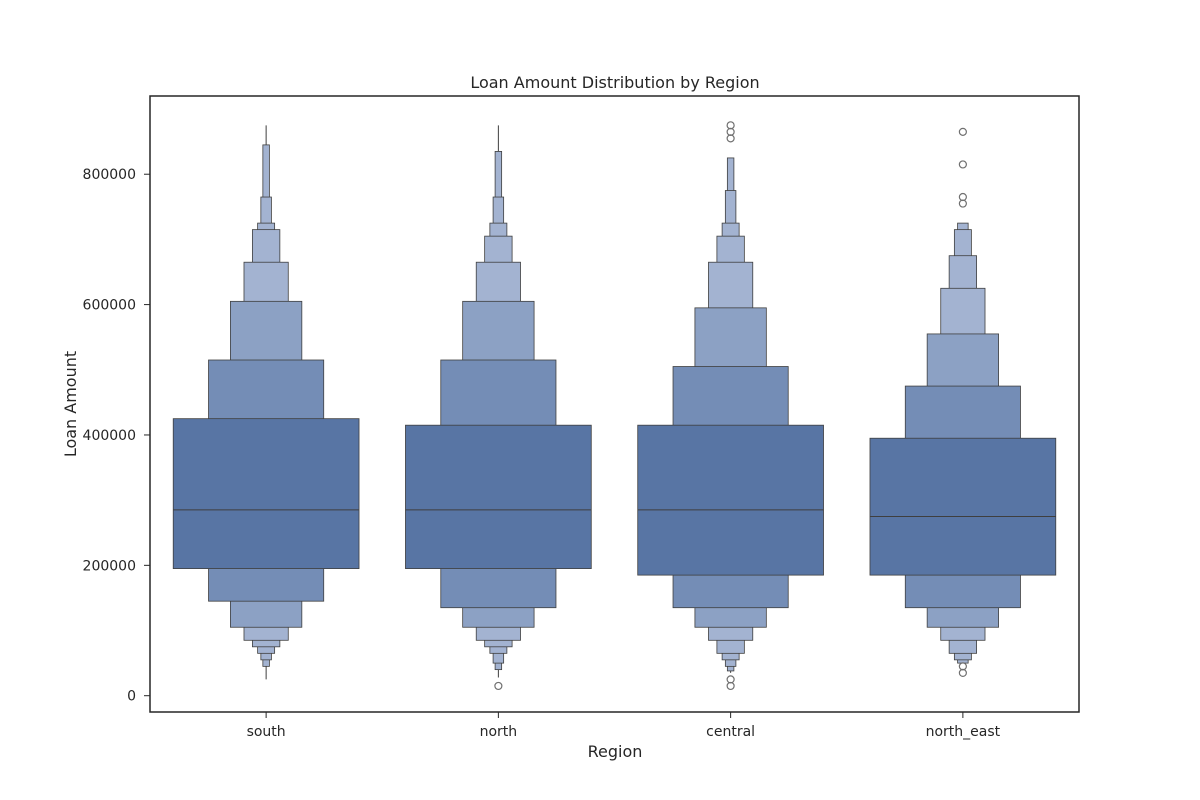 This screenshot has width=1200, height=800. What do you see at coordinates (109, 175) in the screenshot?
I see `y-tick-label: 800000` at bounding box center [109, 175].